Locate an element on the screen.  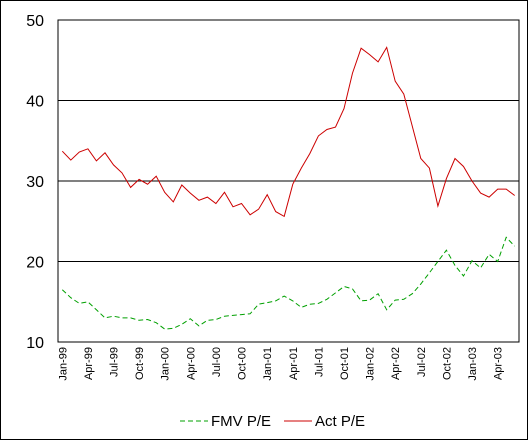
x-tick-label: Oct-01 is located at coordinates (345, 363).